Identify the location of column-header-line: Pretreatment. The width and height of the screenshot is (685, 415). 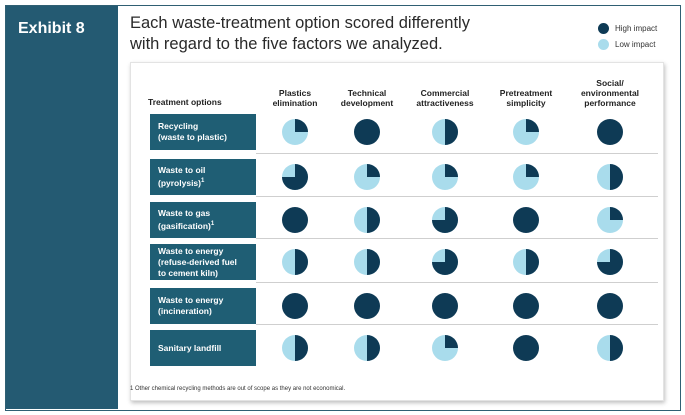
(526, 93).